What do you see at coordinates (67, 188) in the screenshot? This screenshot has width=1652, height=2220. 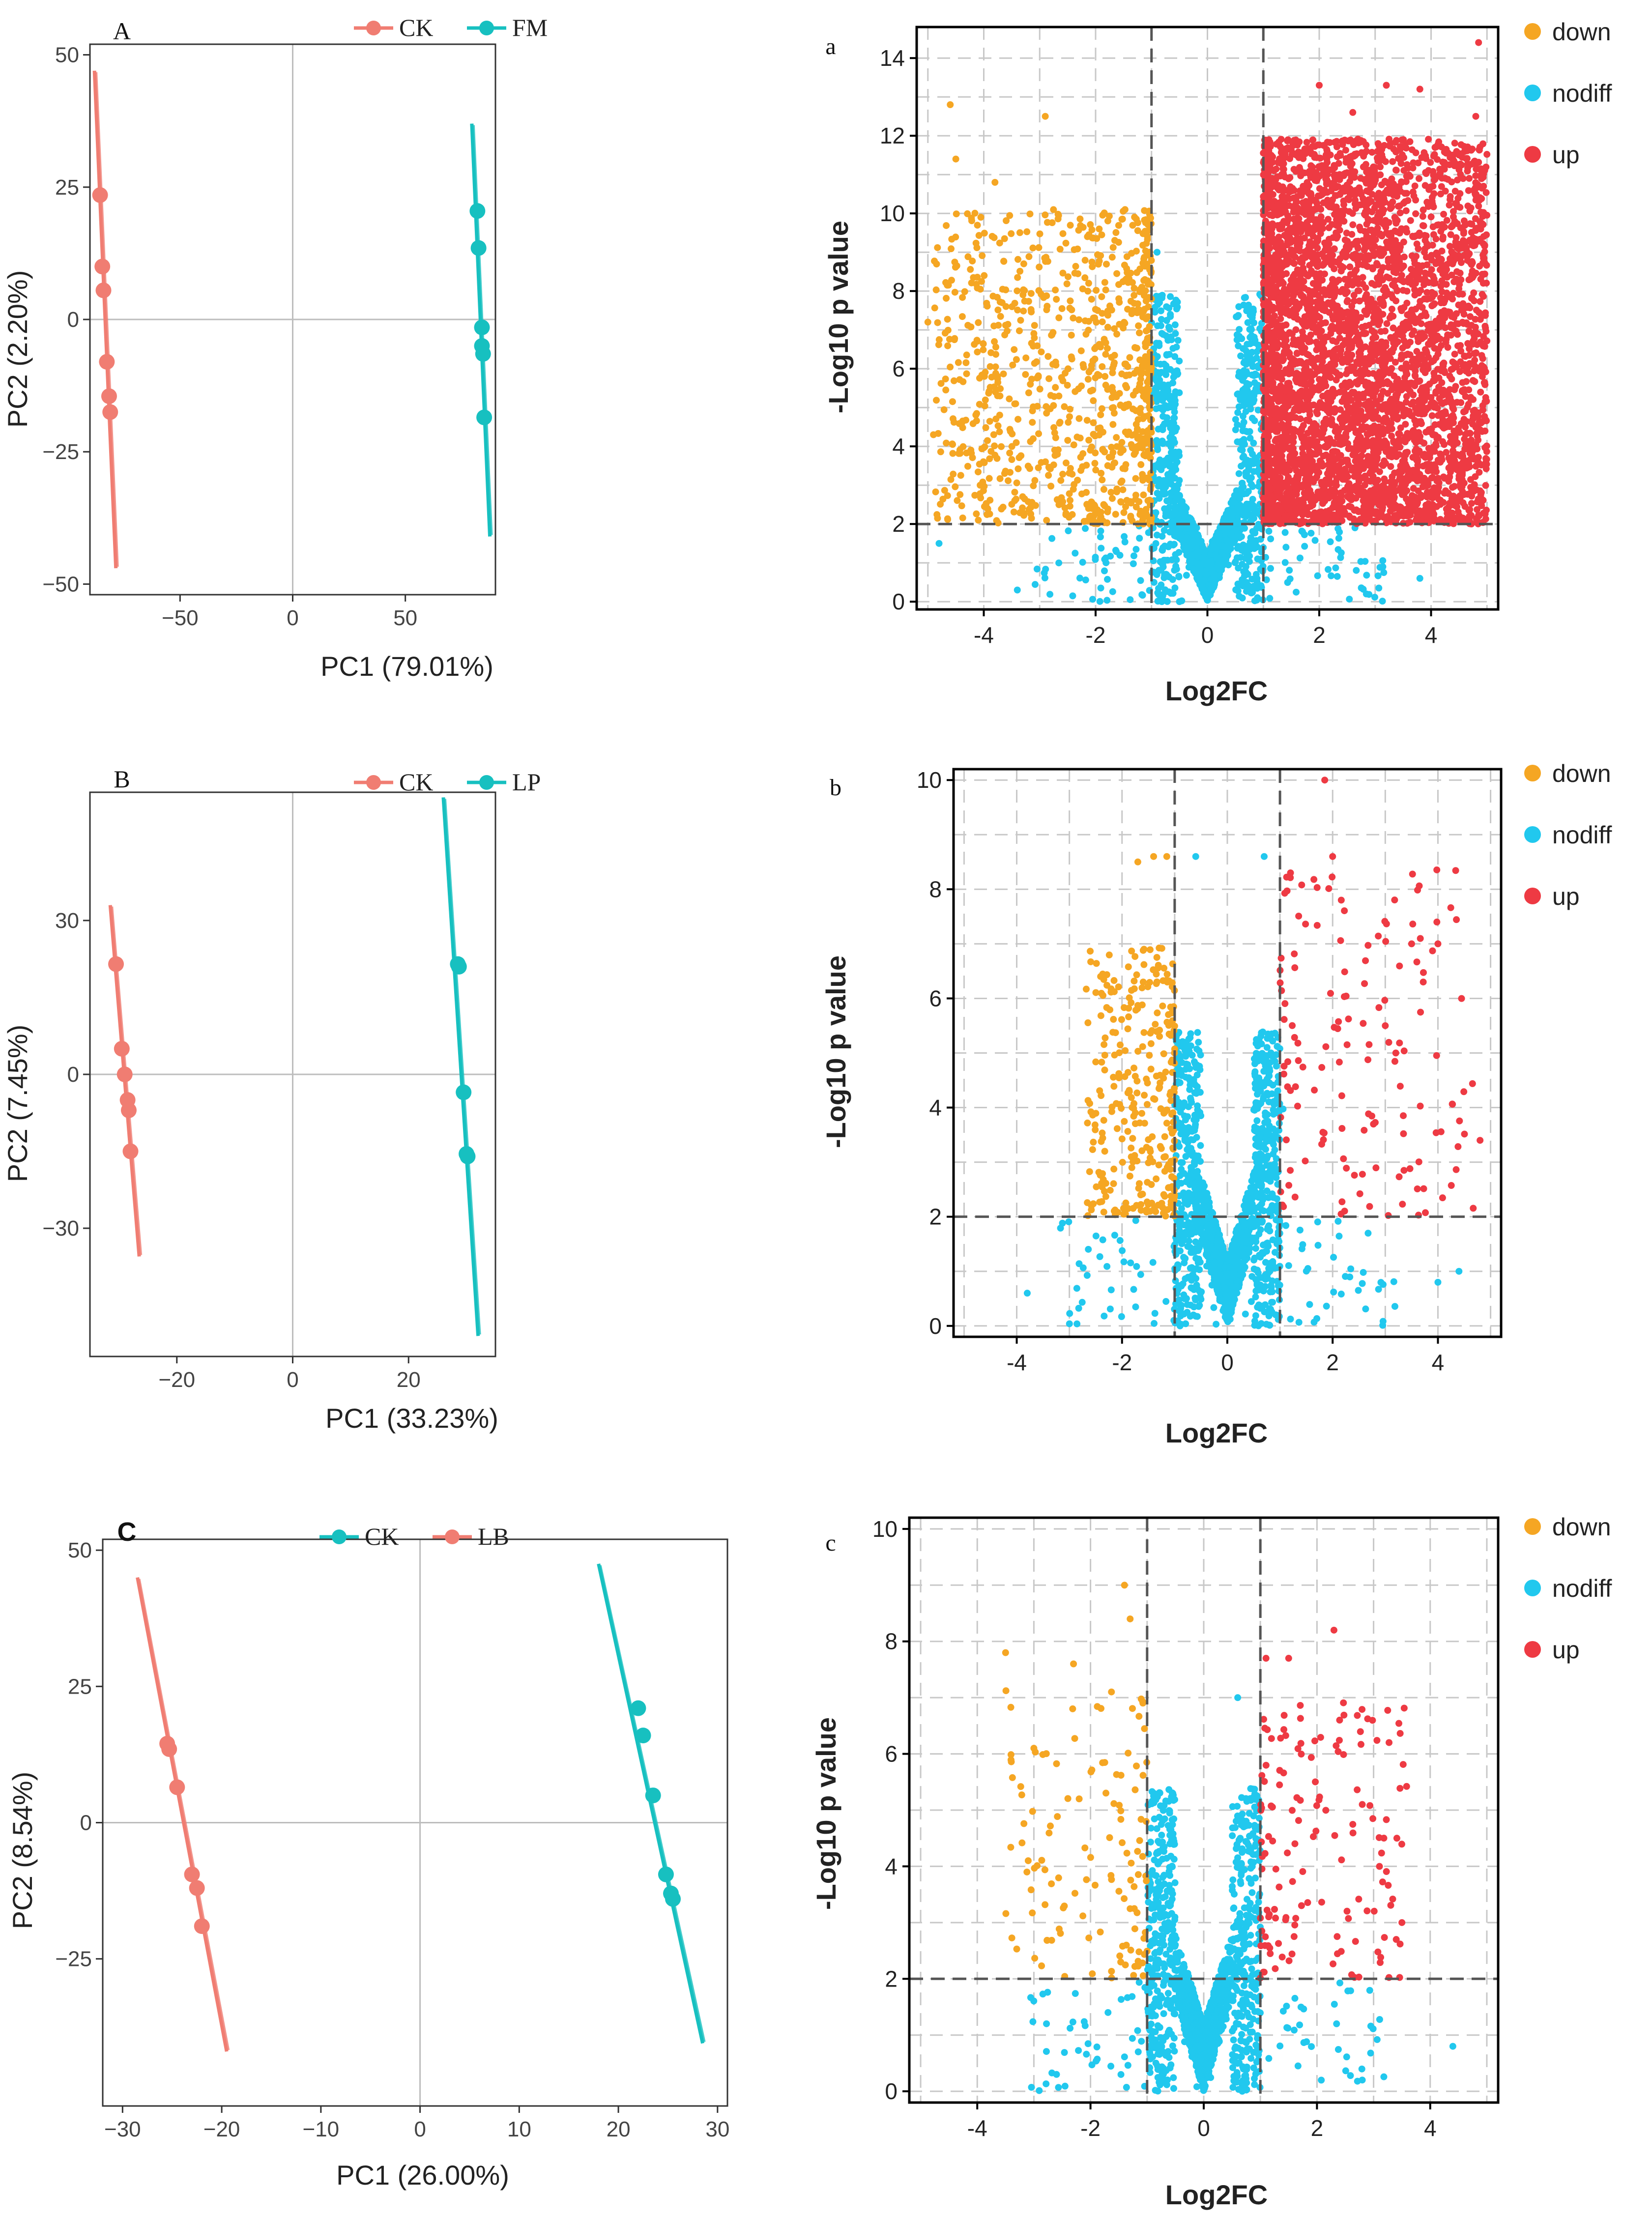 I see `y-tick-label: 25` at bounding box center [67, 188].